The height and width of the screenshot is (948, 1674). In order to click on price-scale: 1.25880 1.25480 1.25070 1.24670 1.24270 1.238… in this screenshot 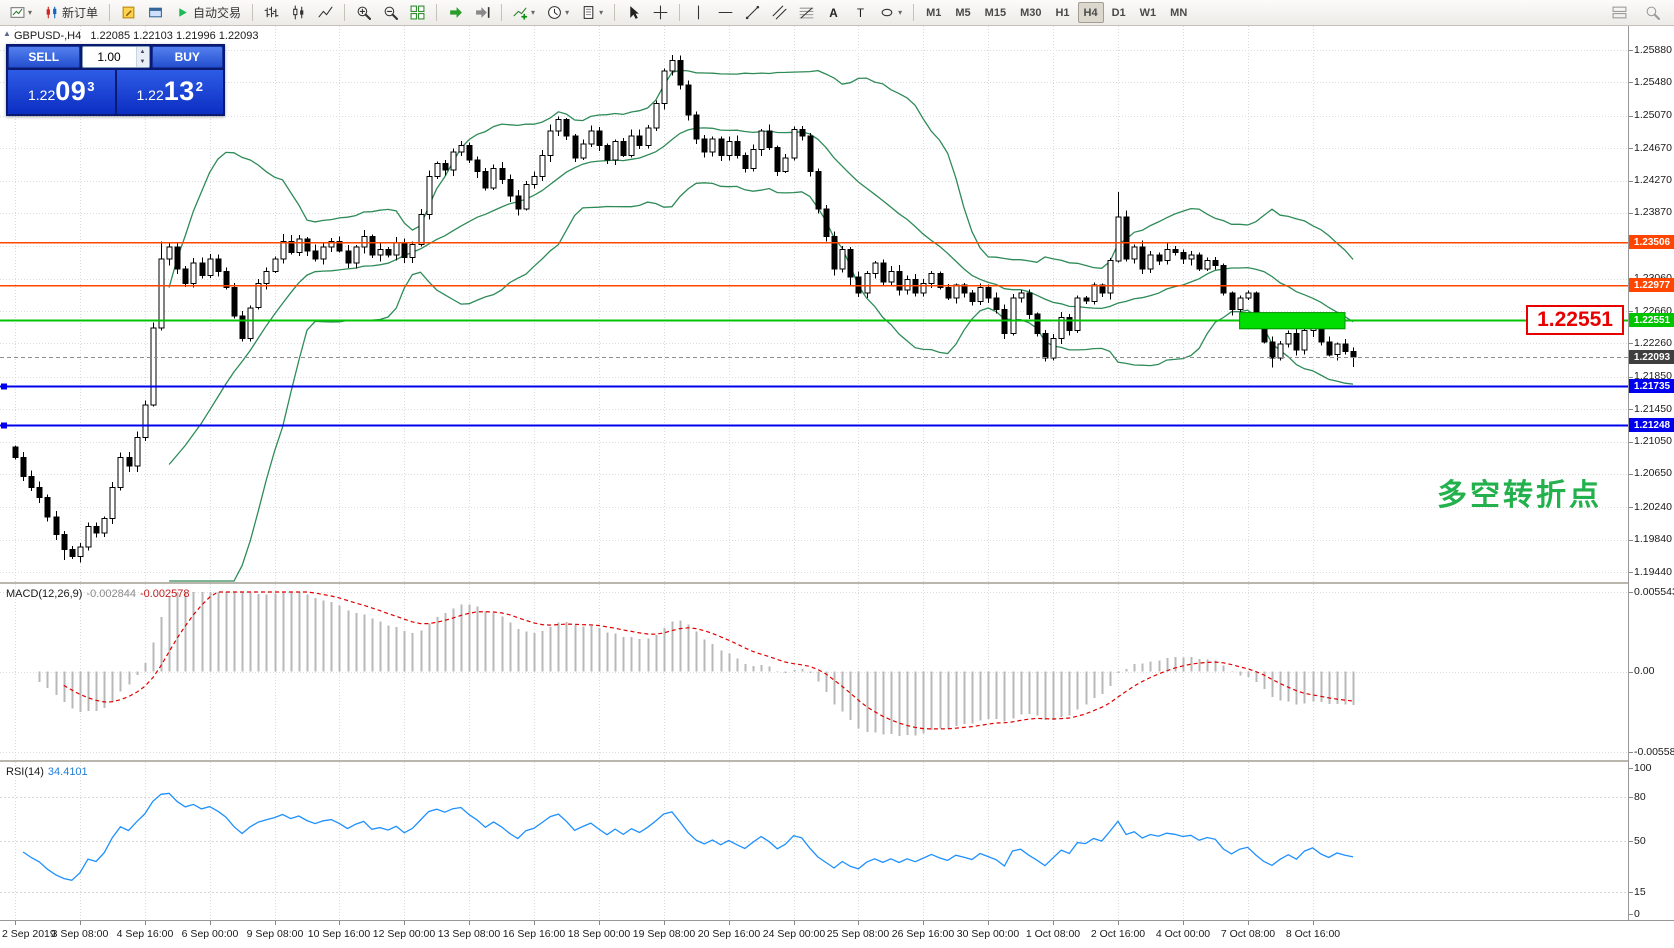, I will do `click(1651, 473)`.